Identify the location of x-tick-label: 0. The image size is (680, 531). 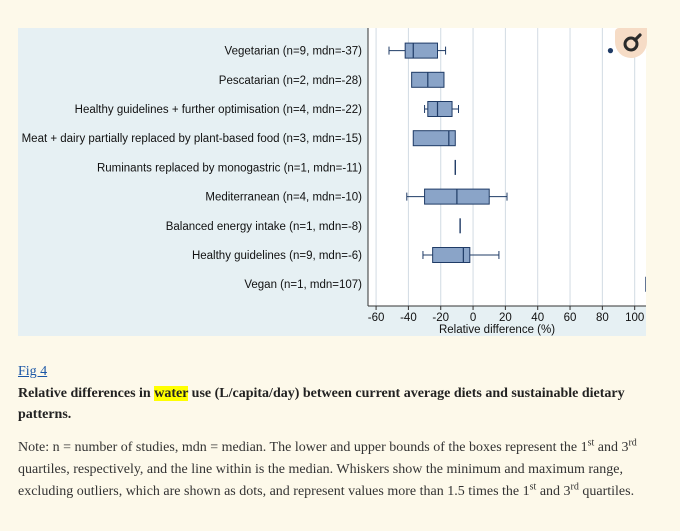
(473, 318).